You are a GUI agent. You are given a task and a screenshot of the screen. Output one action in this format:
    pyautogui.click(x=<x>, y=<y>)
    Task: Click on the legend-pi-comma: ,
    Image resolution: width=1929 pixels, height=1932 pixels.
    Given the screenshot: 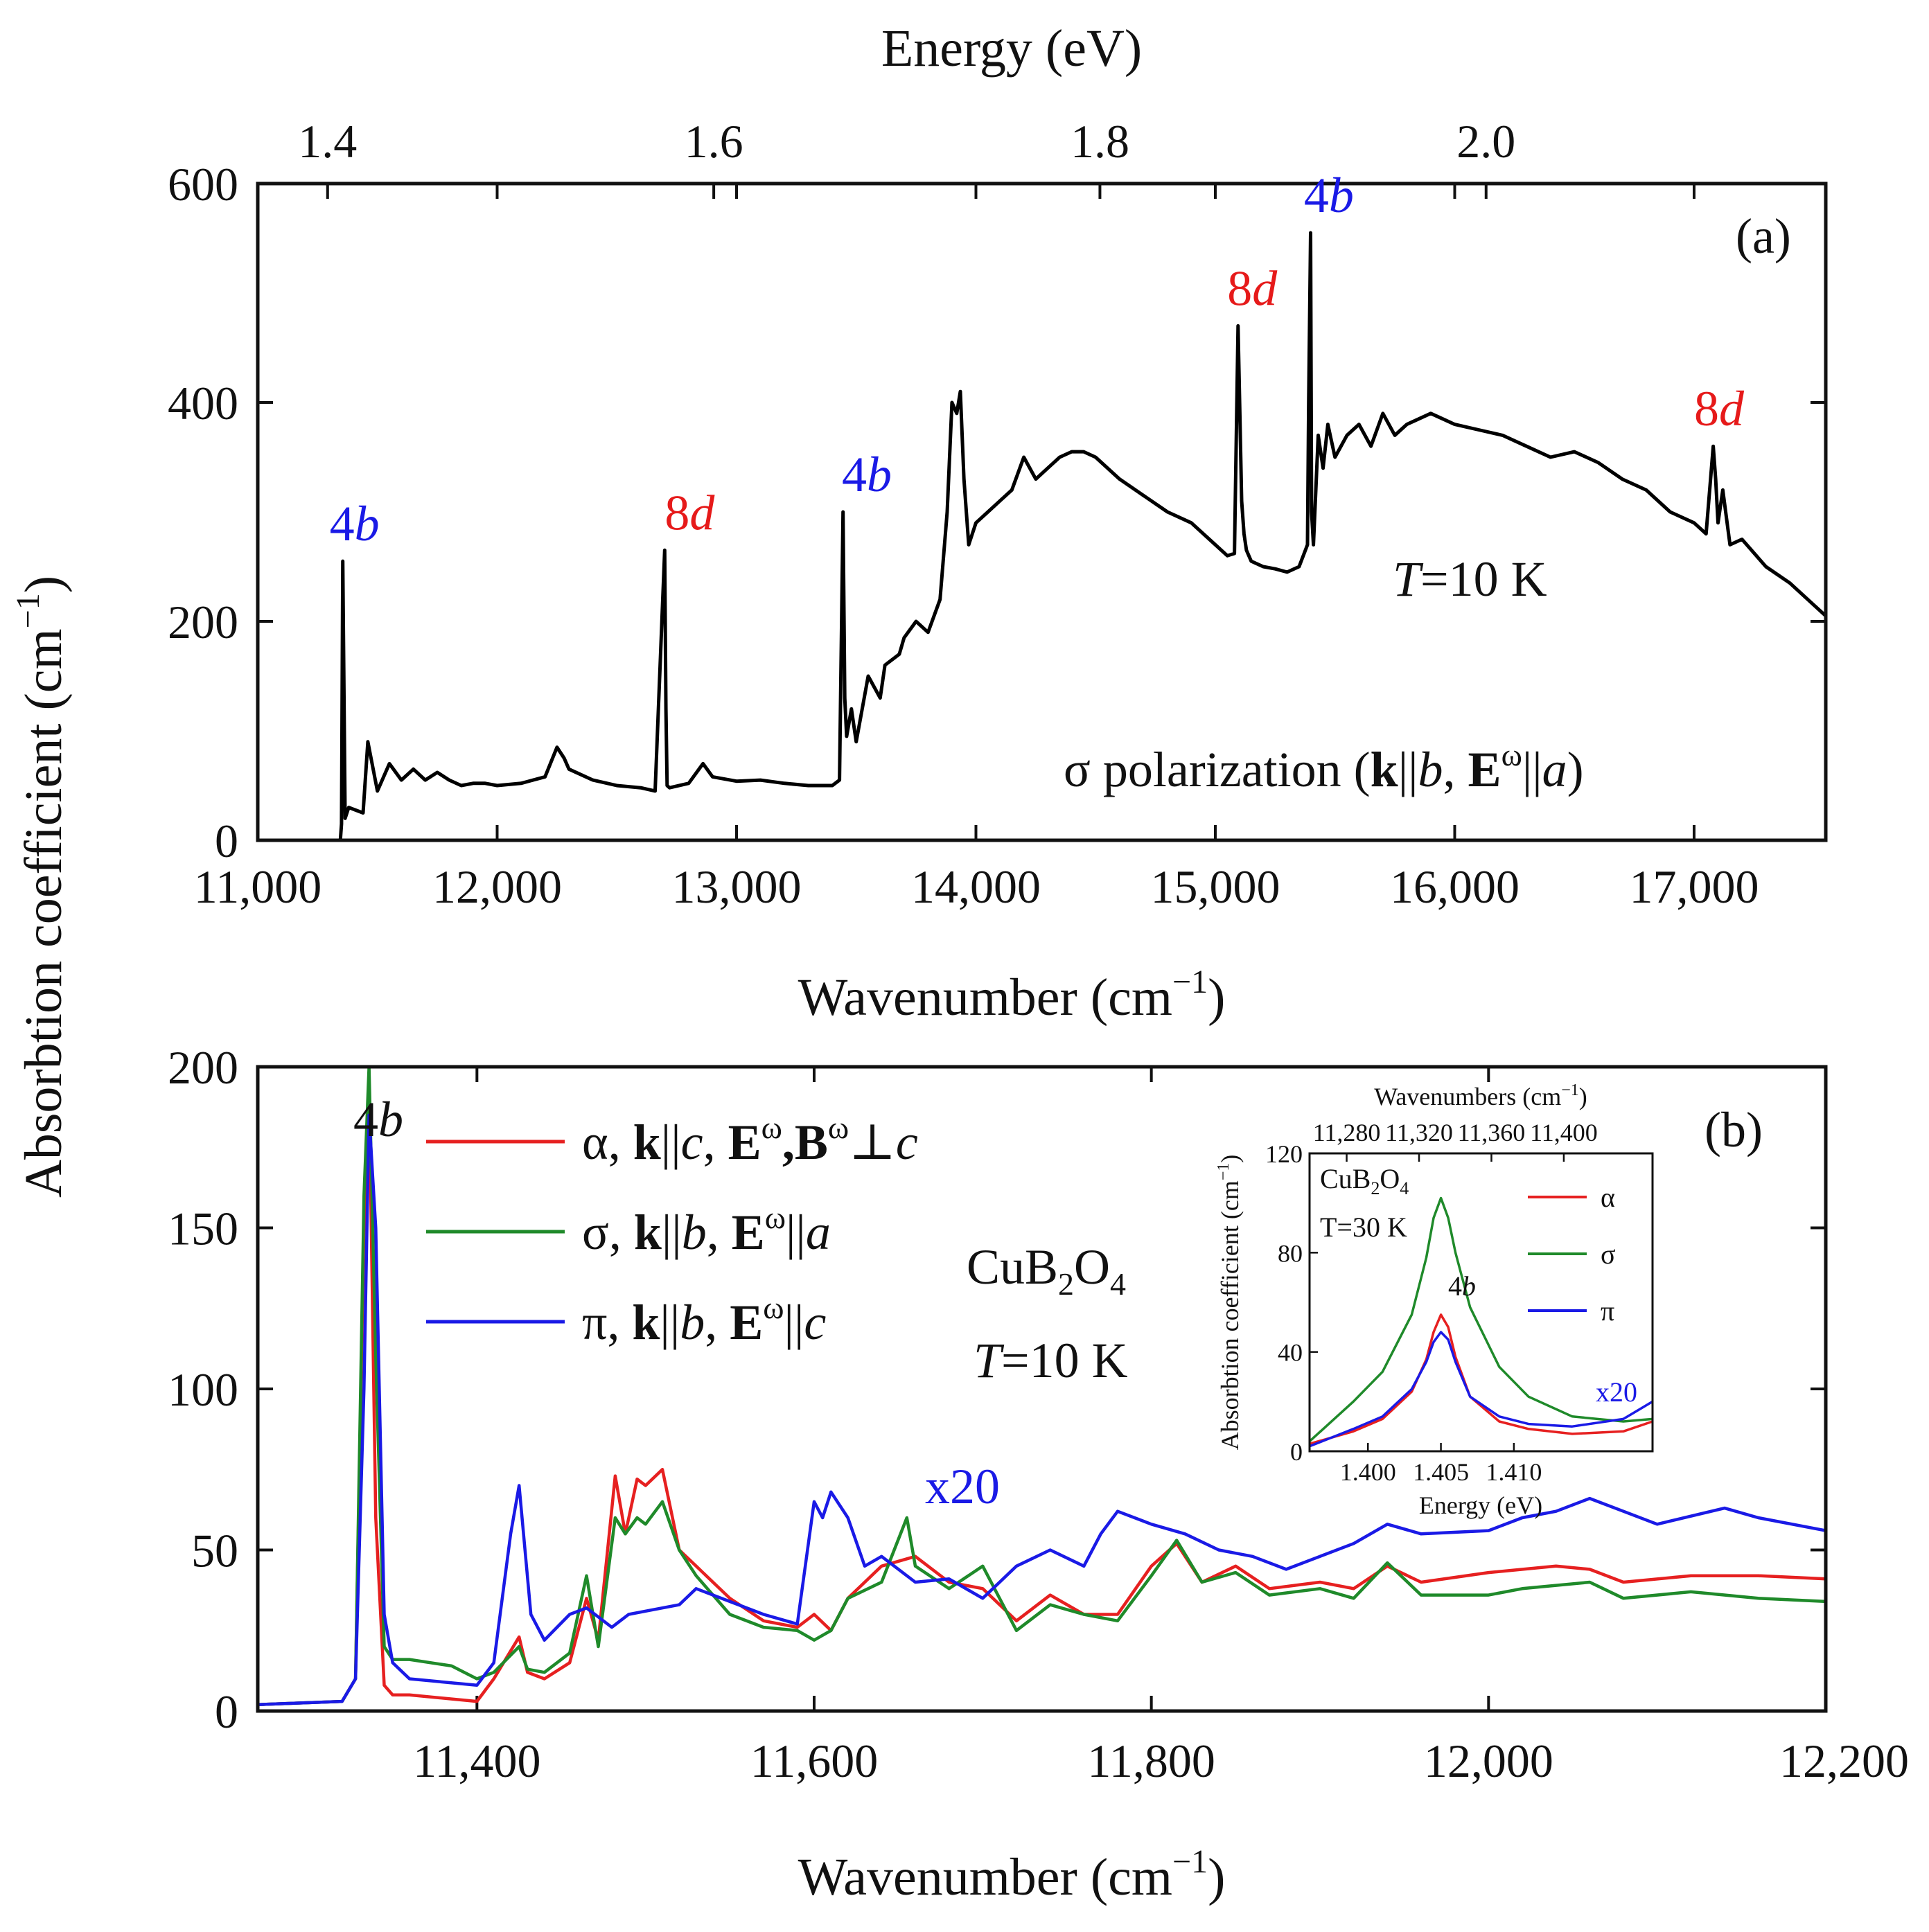 What is the action you would take?
    pyautogui.click(x=619, y=1322)
    